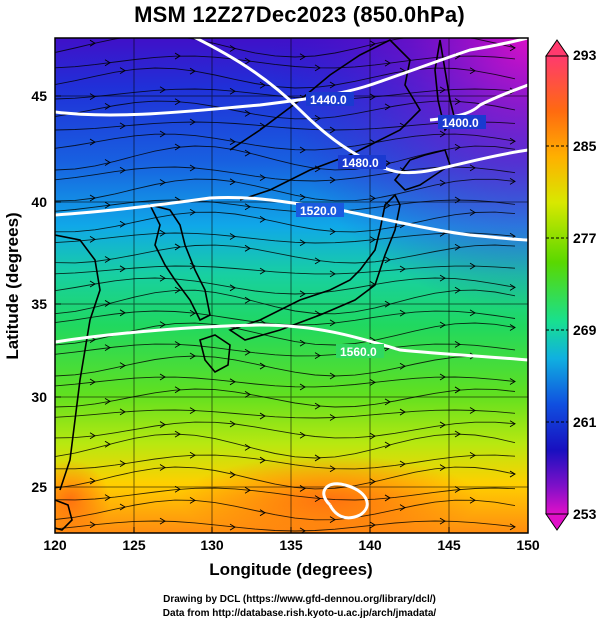 This screenshot has height=625, width=599. What do you see at coordinates (291, 545) in the screenshot?
I see `x-tick-135: 135` at bounding box center [291, 545].